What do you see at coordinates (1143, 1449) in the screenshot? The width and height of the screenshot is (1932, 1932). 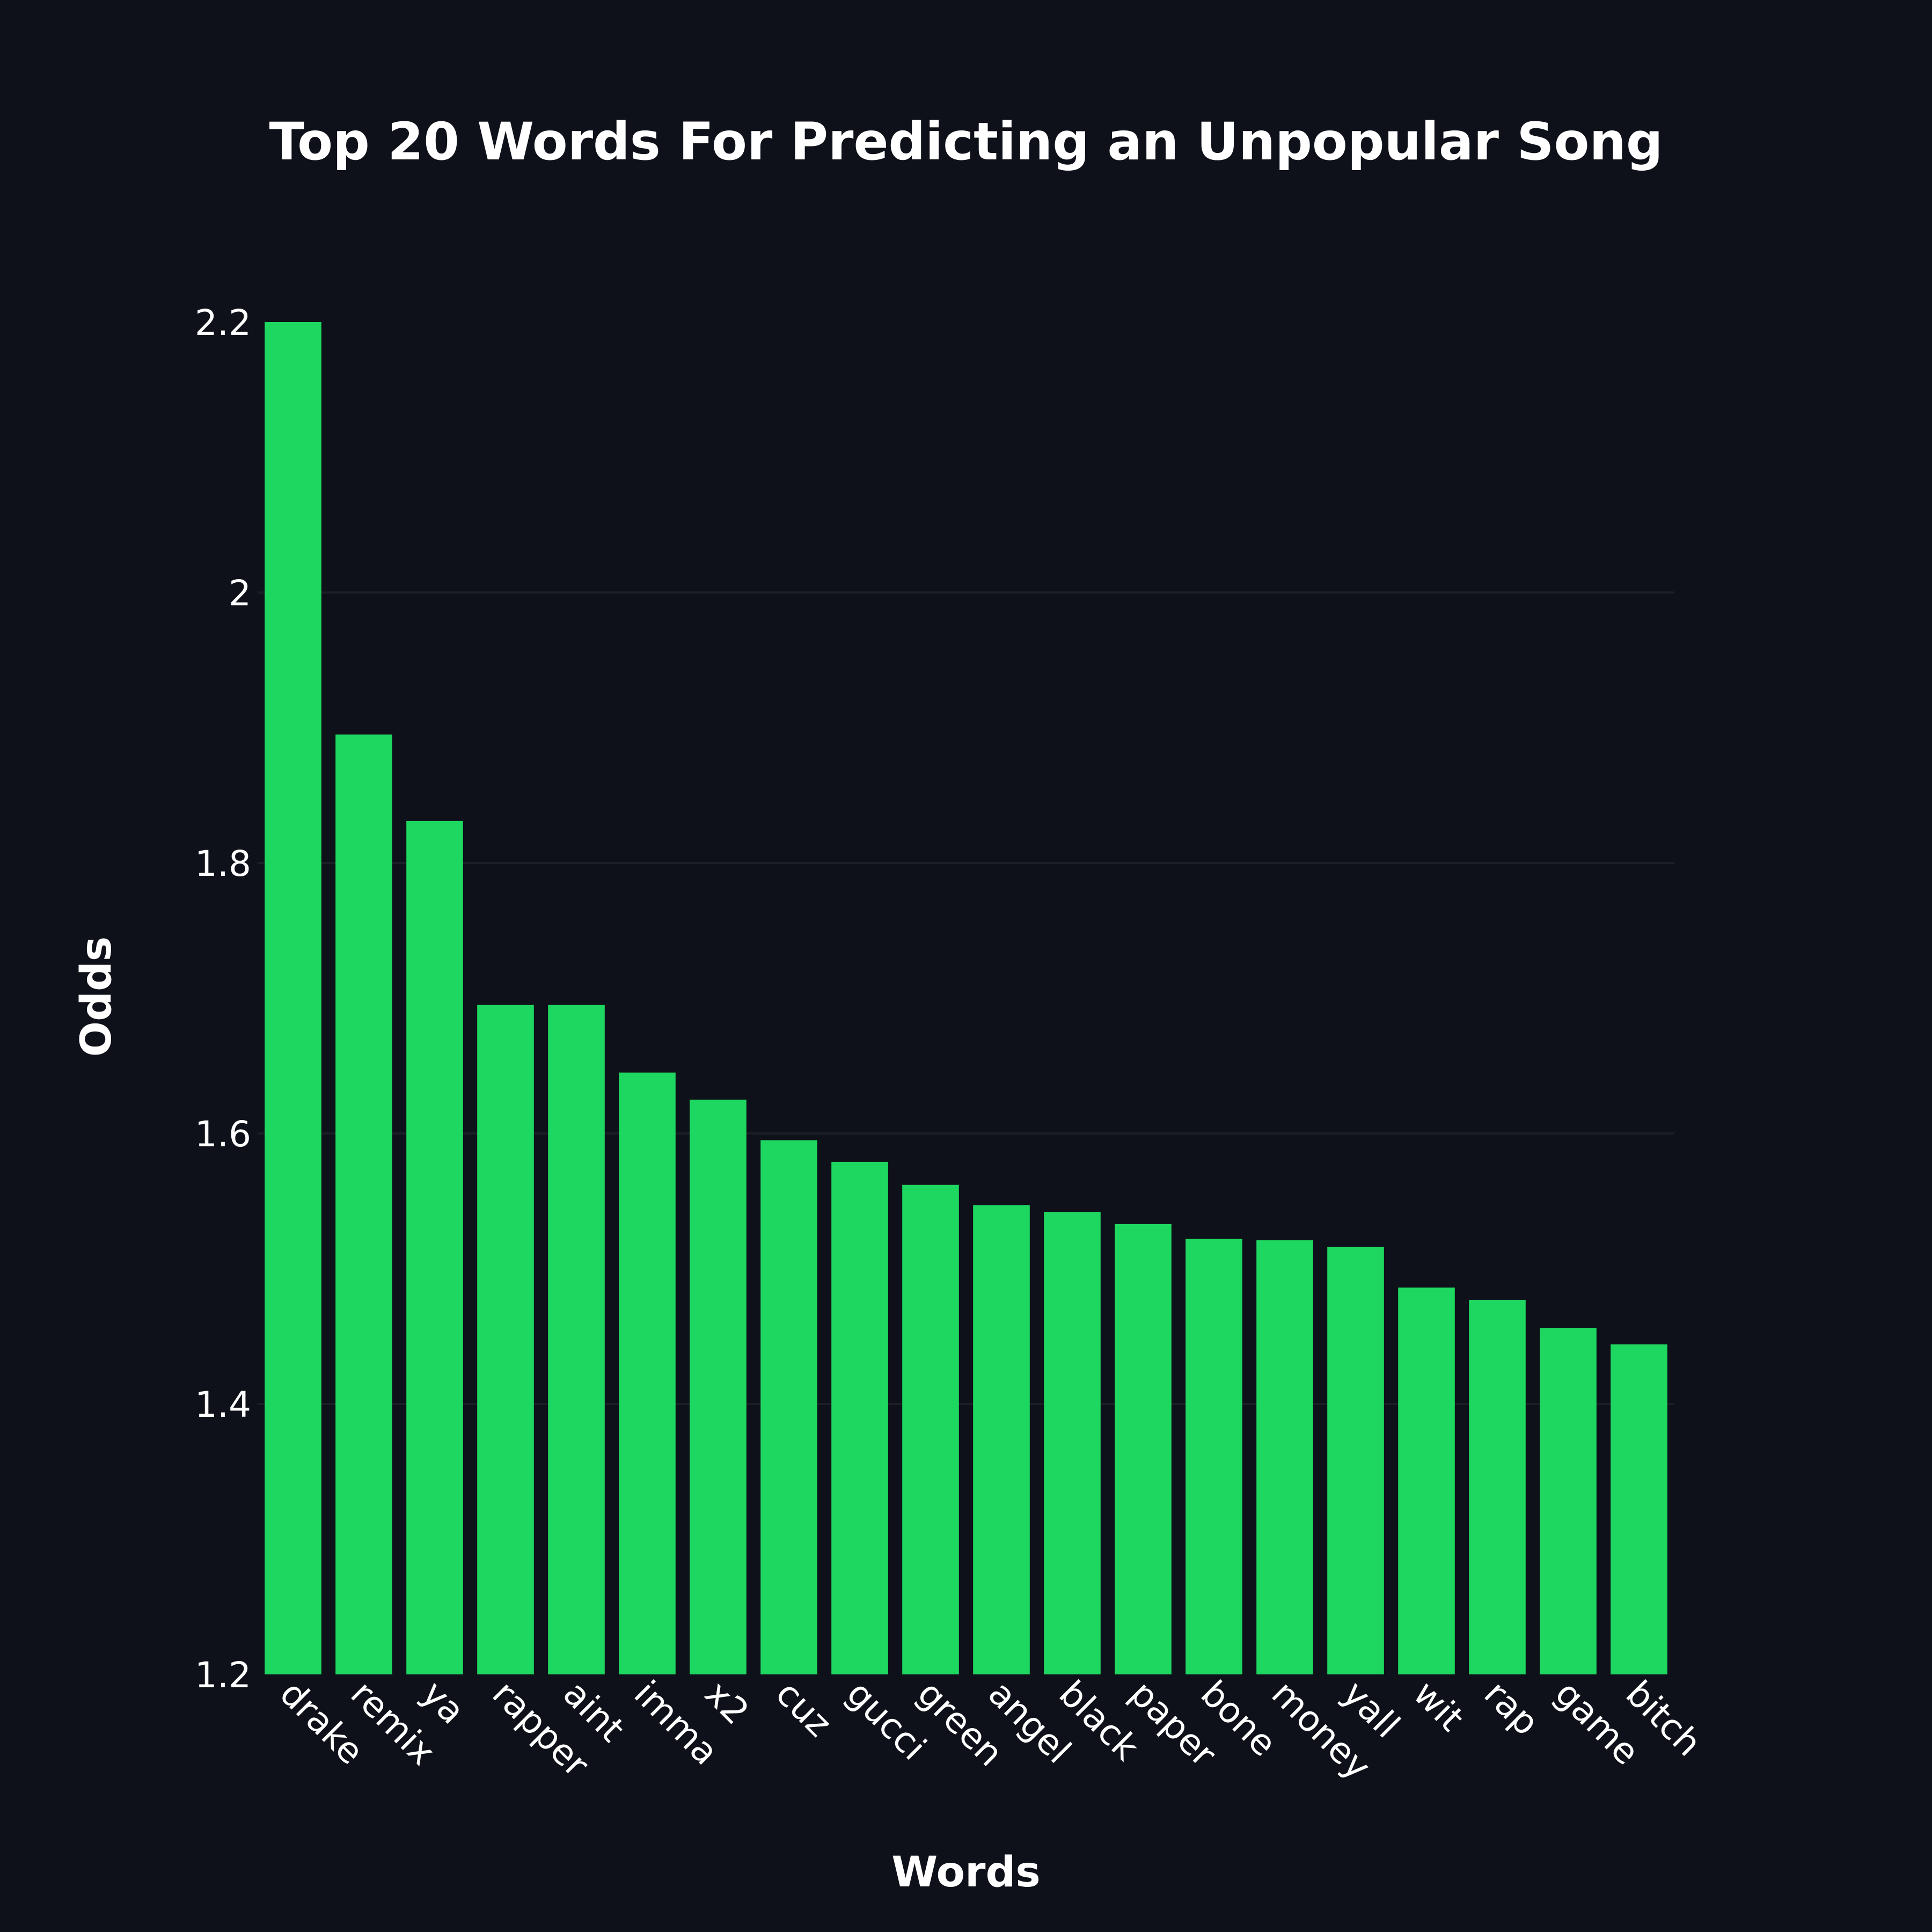 I see `bar-paper` at bounding box center [1143, 1449].